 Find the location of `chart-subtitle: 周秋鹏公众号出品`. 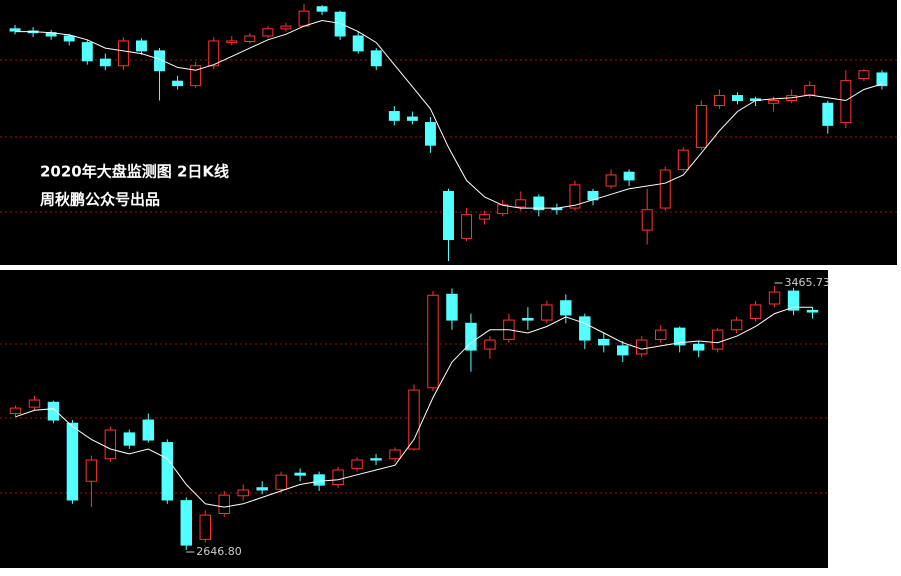

chart-subtitle: 周秋鹏公众号出品 is located at coordinates (100, 200).